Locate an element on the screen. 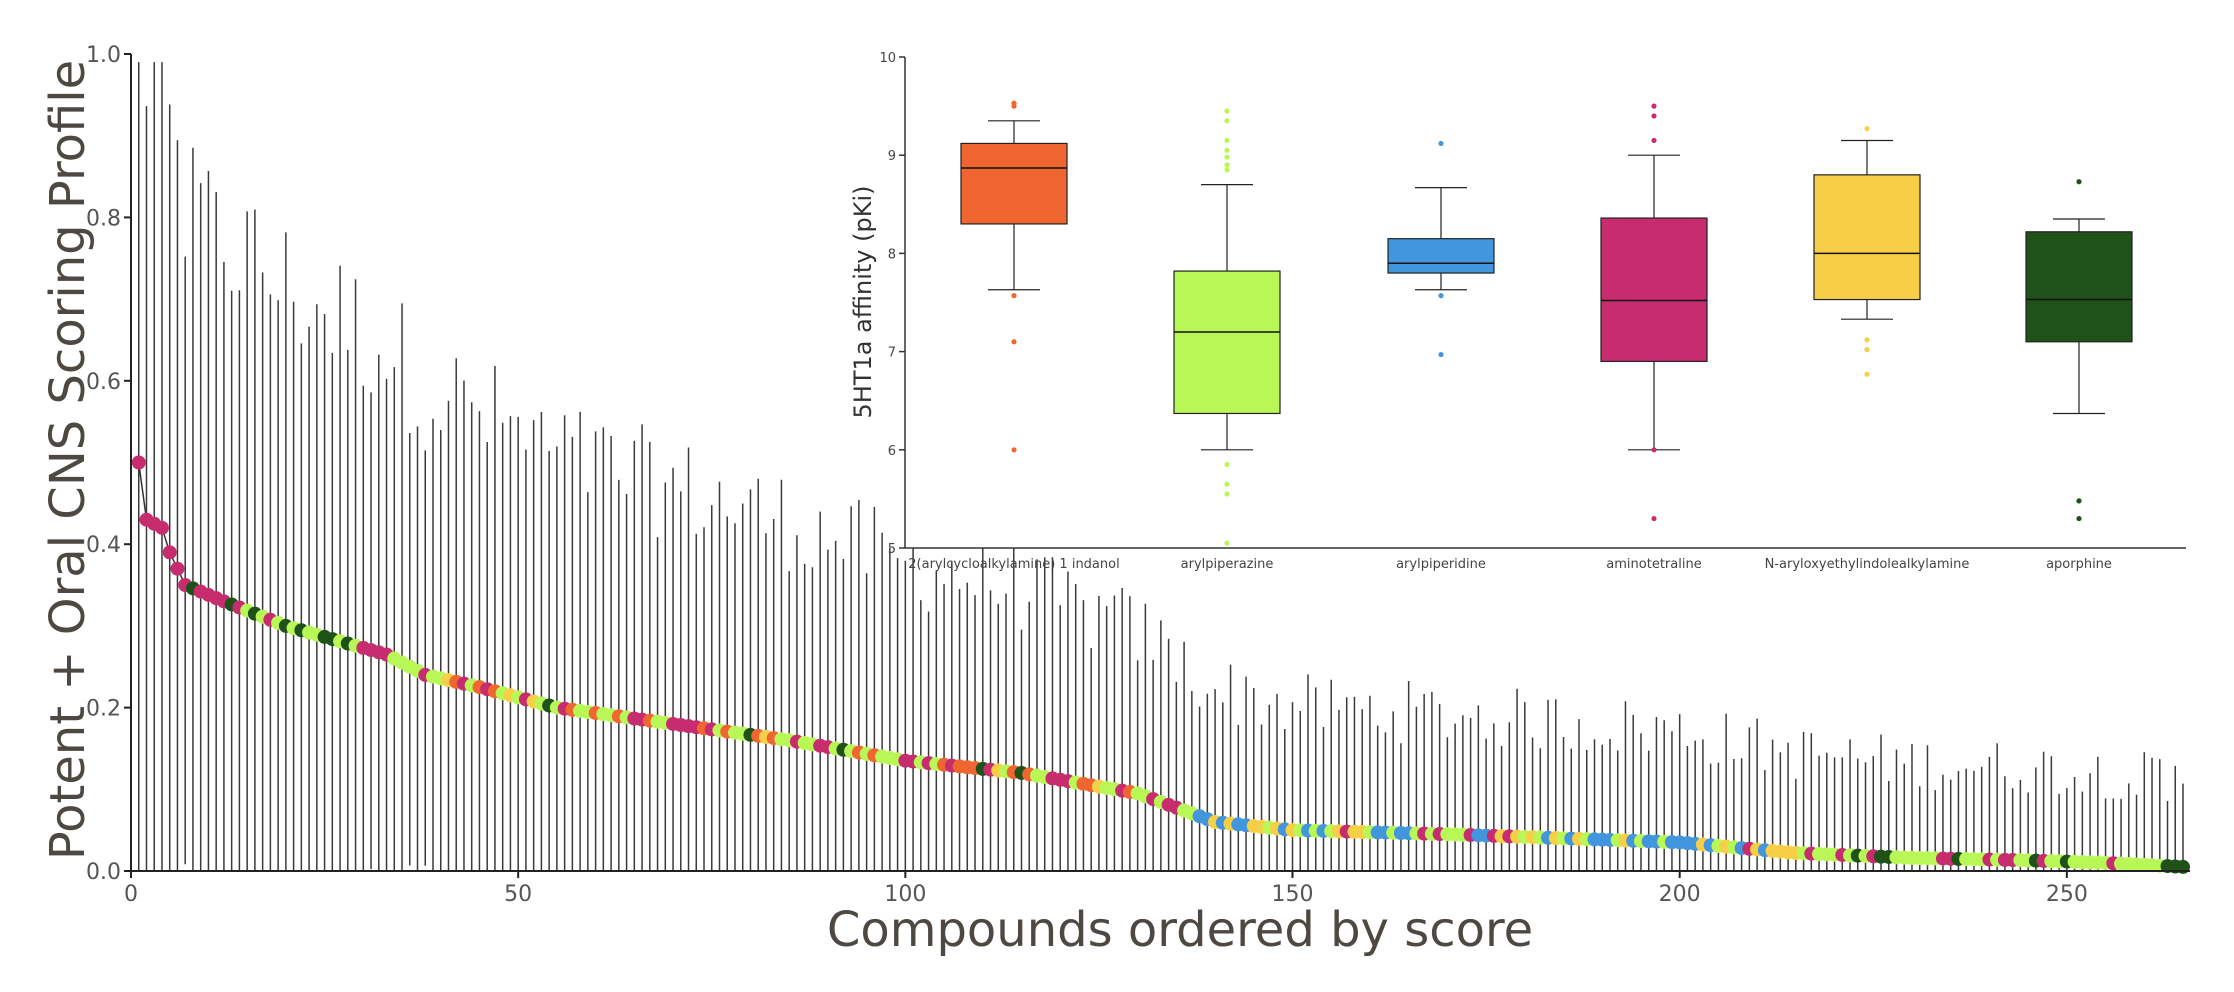 The height and width of the screenshot is (992, 2234). inset-category-label: arylpiperidine is located at coordinates (1441, 564).